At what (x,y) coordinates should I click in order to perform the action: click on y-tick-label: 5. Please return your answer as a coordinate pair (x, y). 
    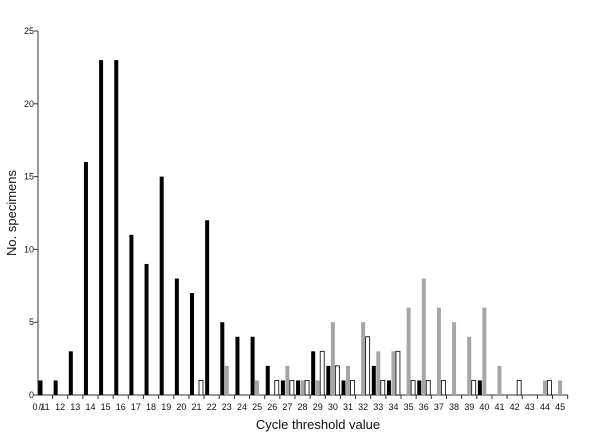
    Looking at the image, I should click on (31, 322).